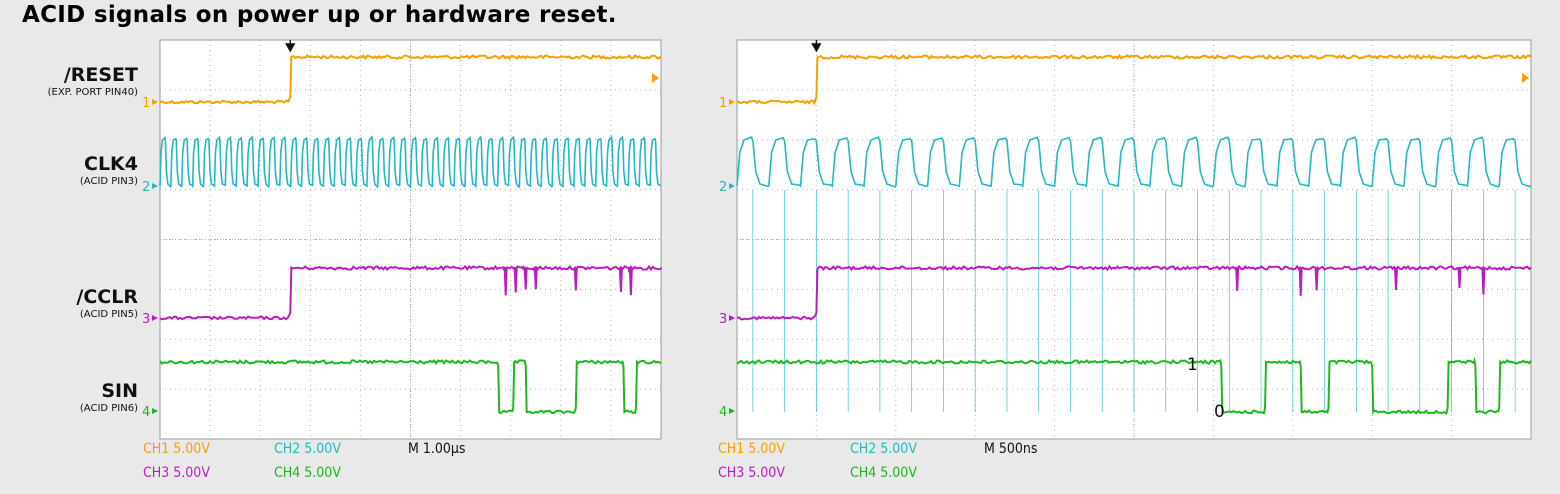  What do you see at coordinates (732, 318) in the screenshot?
I see `right-ch3-marker-arrow-icon` at bounding box center [732, 318].